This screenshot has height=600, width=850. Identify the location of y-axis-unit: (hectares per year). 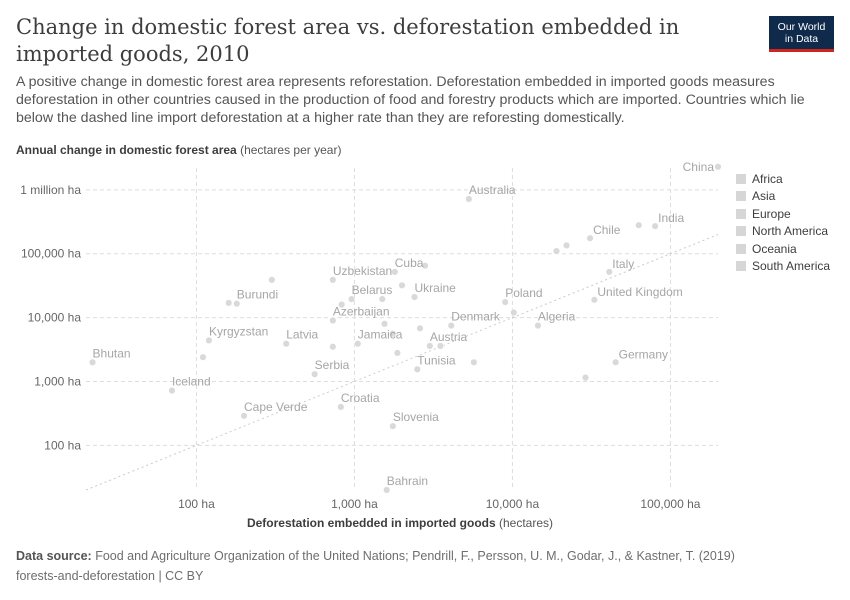
(291, 150).